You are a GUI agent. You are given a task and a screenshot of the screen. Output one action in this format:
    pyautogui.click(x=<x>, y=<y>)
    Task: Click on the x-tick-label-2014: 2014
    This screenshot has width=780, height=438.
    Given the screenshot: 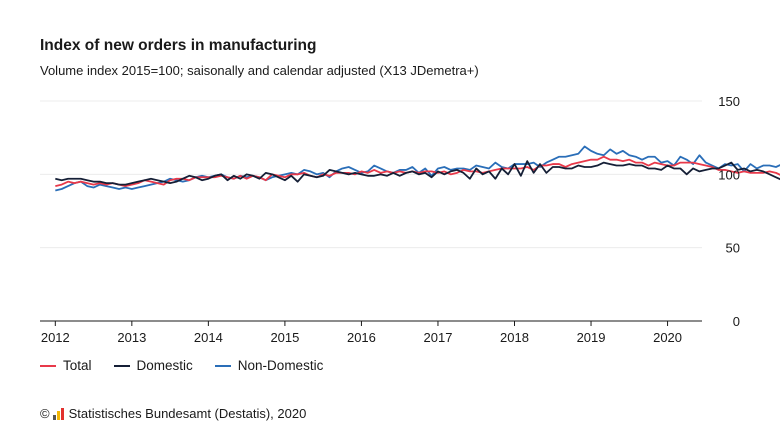 What is the action you would take?
    pyautogui.click(x=208, y=337)
    